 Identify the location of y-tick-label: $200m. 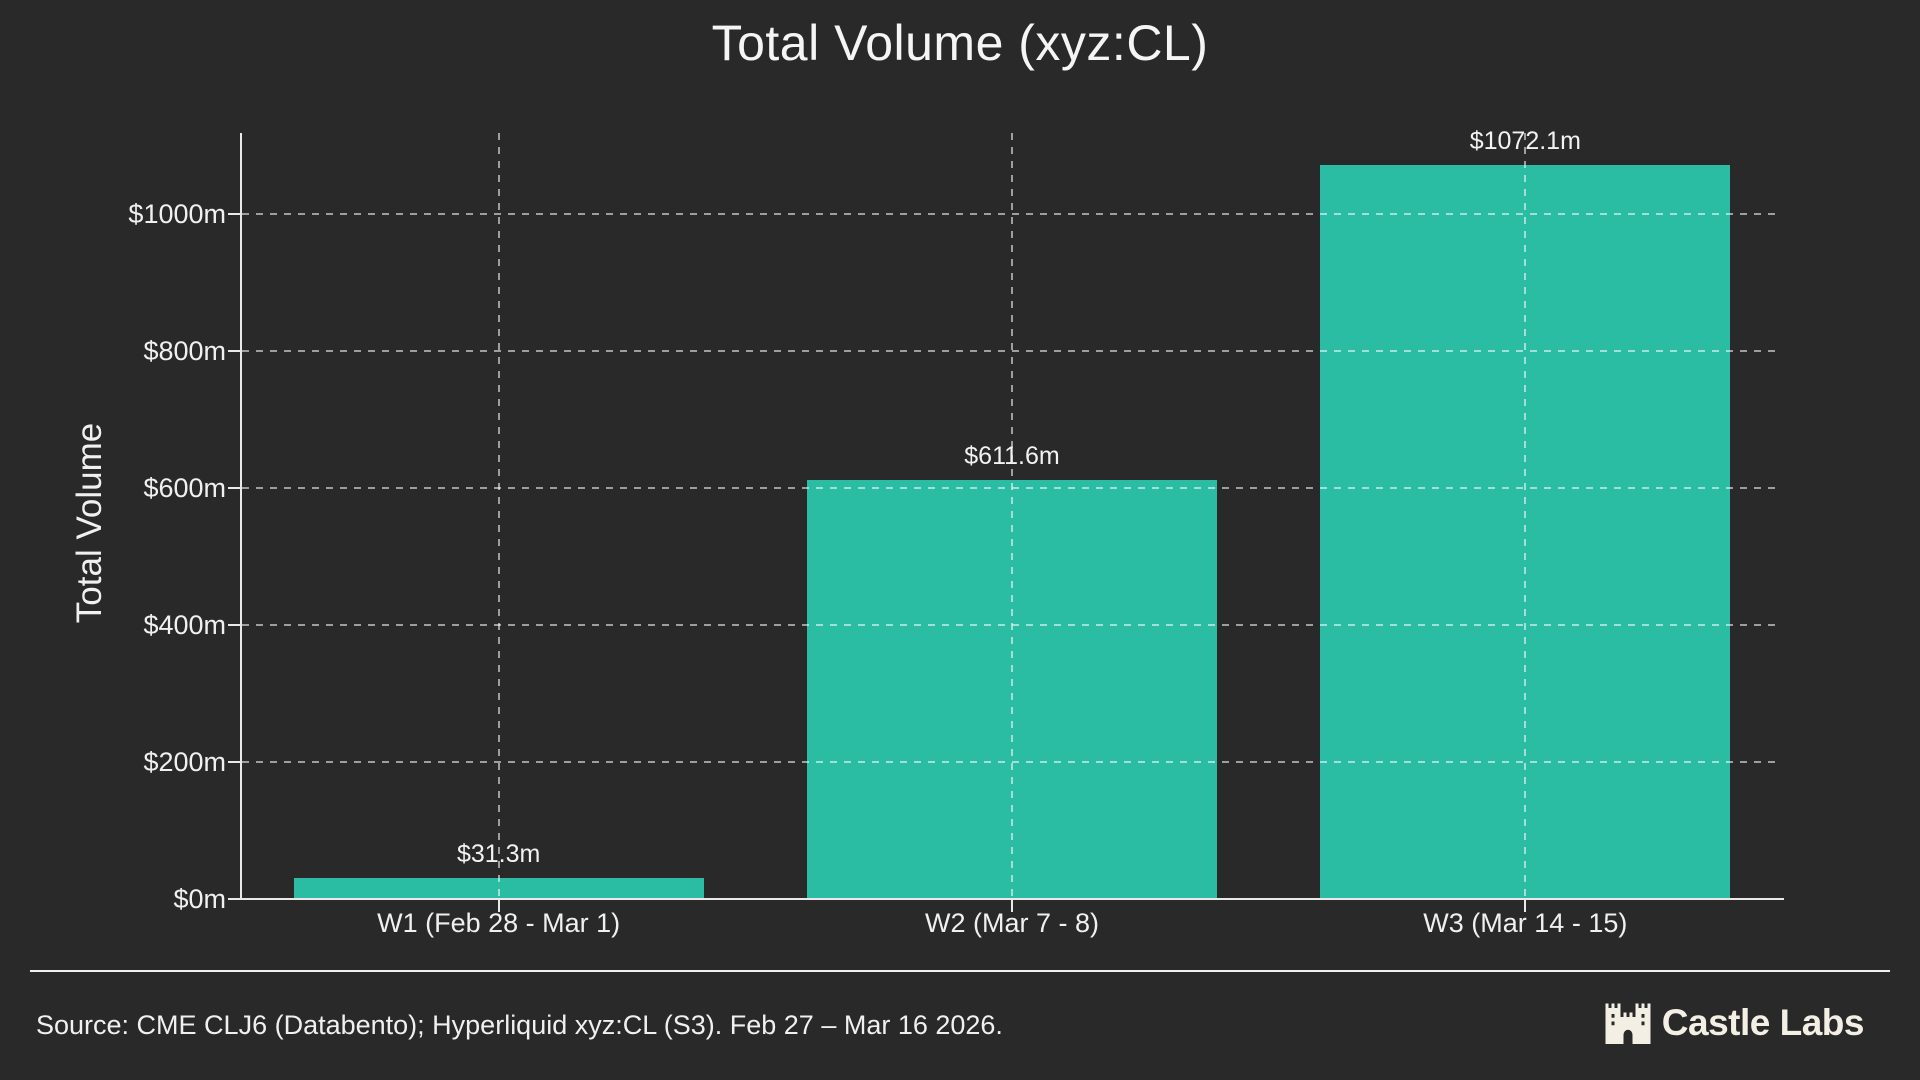
(184, 762).